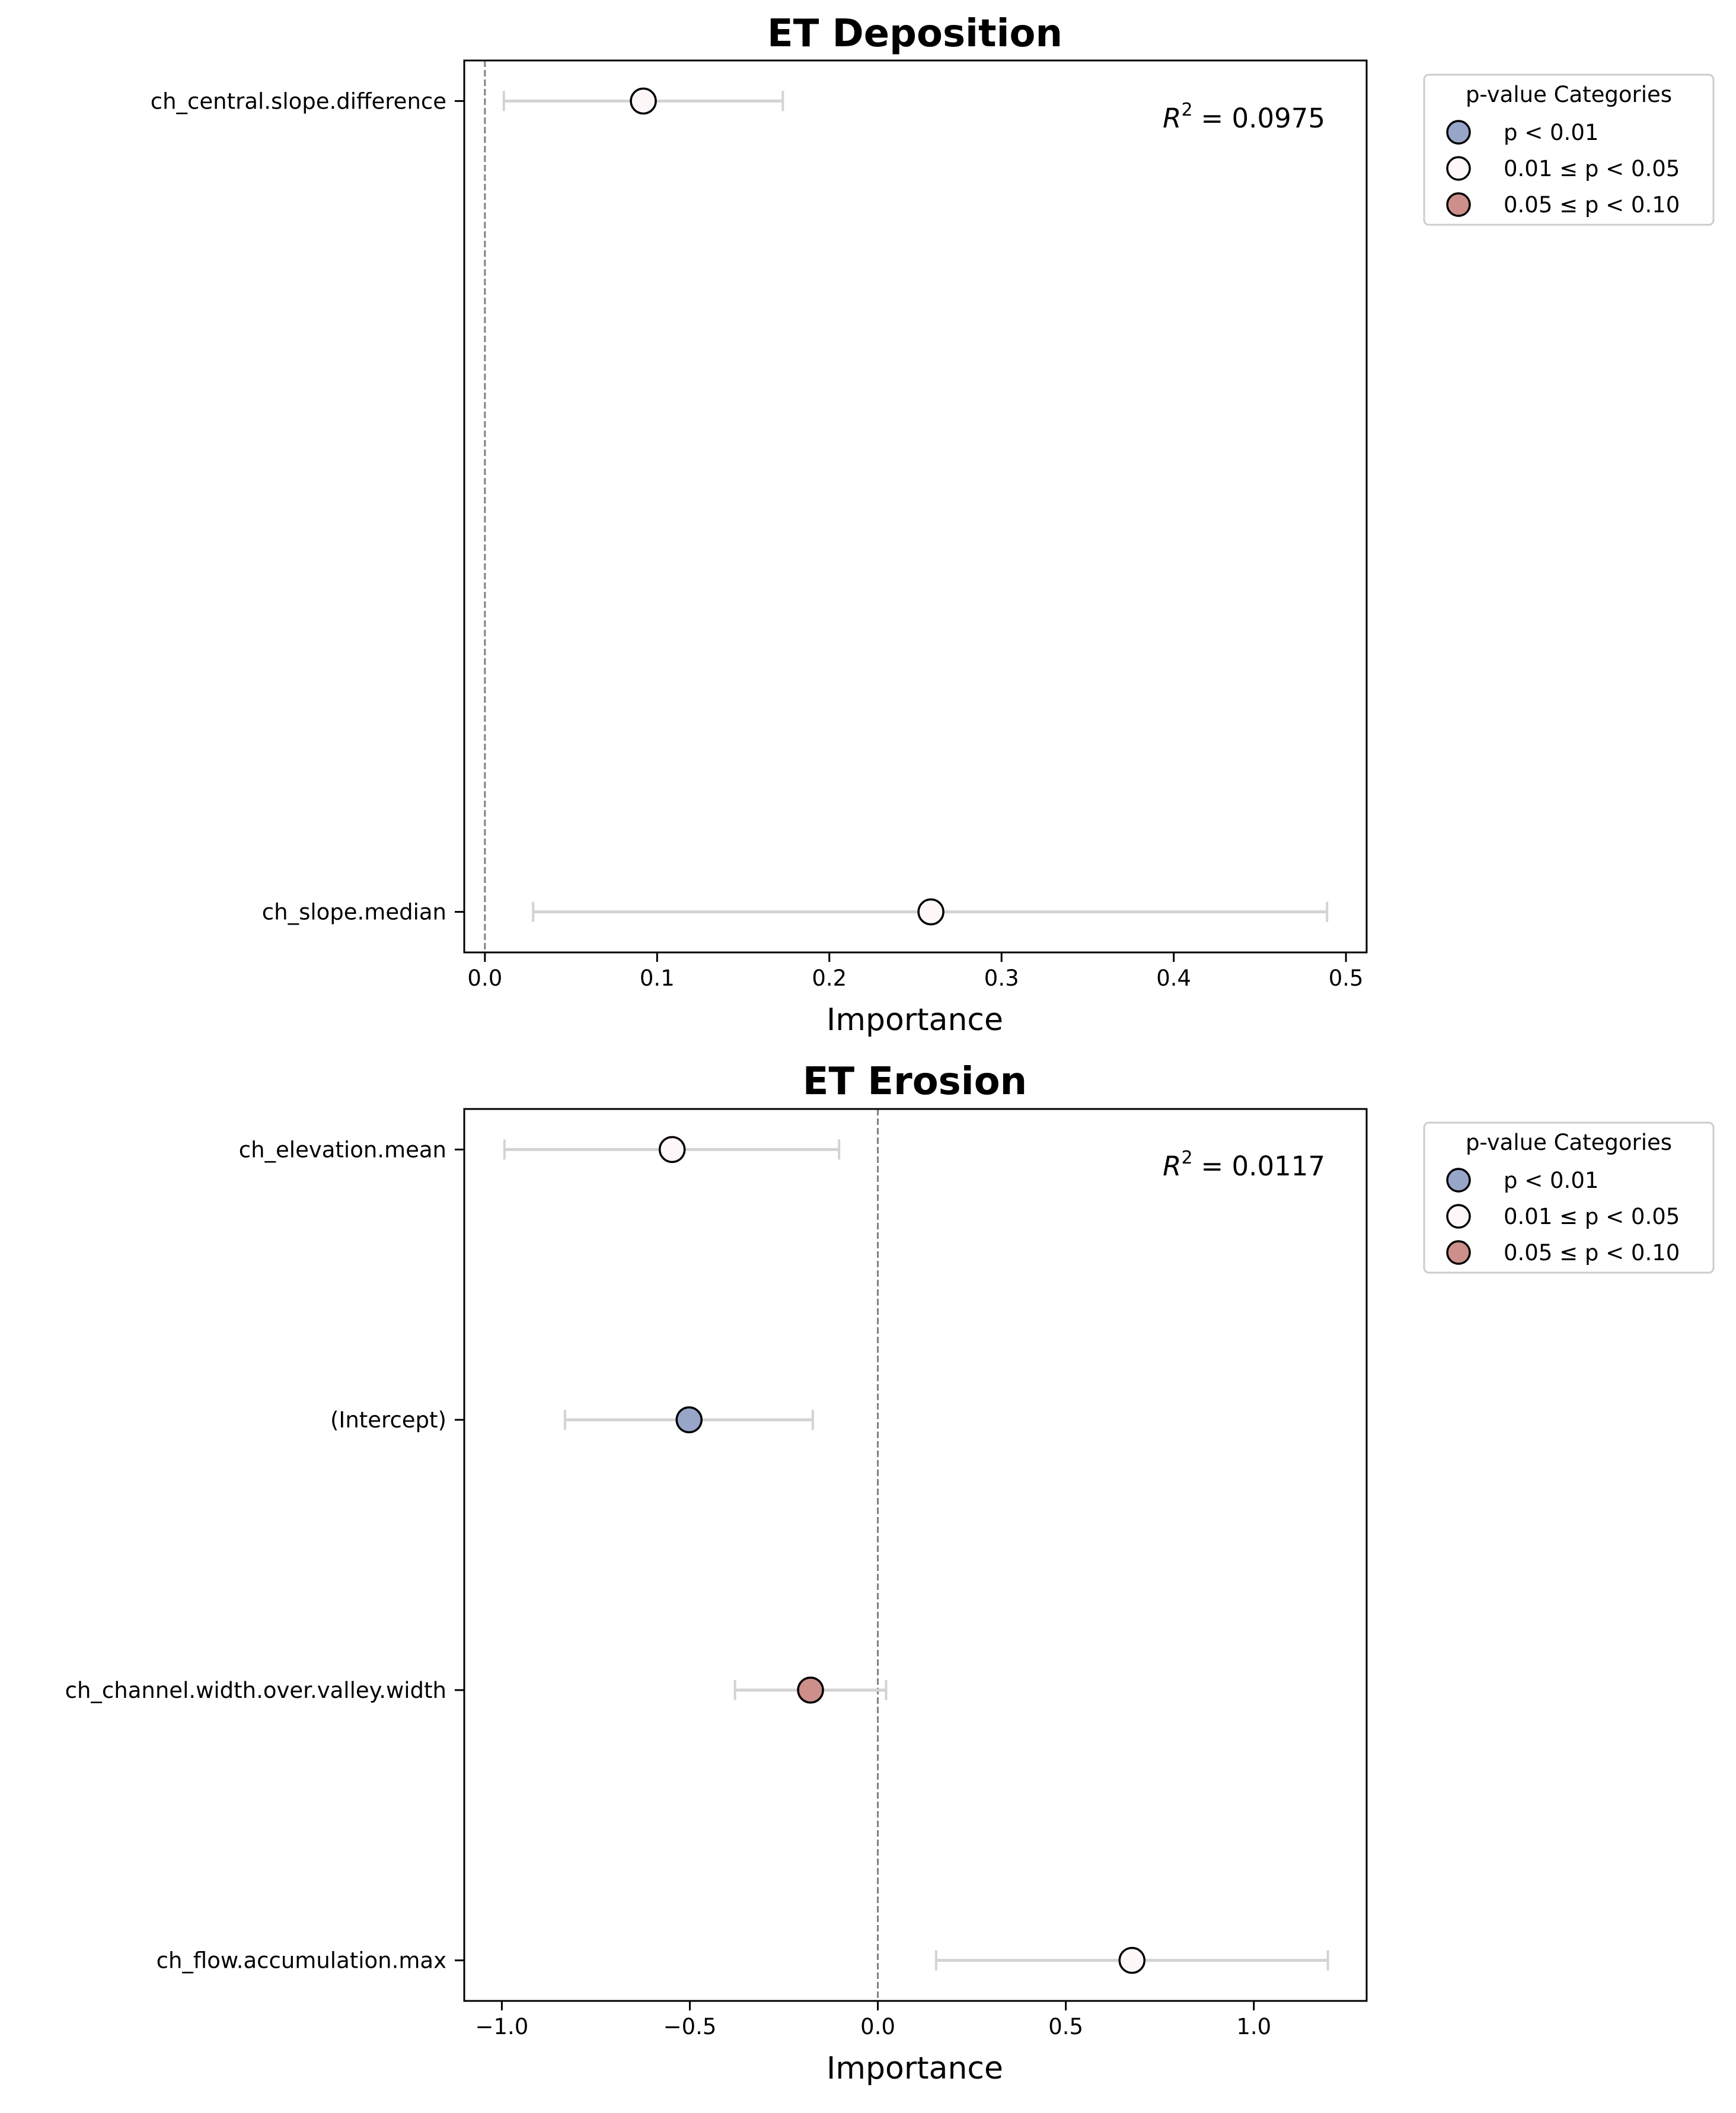 The height and width of the screenshot is (2113, 1736). Describe the element at coordinates (795, 912) in the screenshot. I see `coefficient-row: ch_slope.median` at that location.